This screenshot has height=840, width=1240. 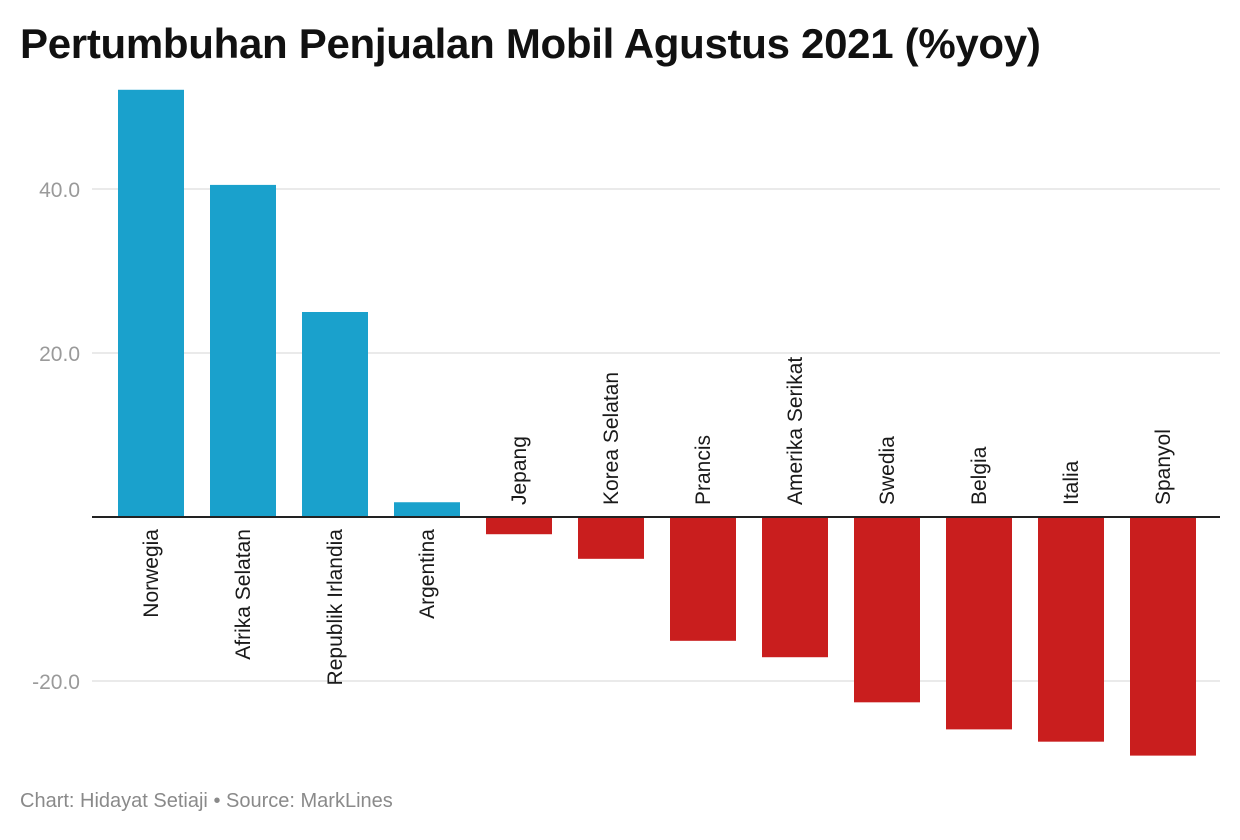 What do you see at coordinates (59, 190) in the screenshot?
I see `y-tick-label-0: 40.0` at bounding box center [59, 190].